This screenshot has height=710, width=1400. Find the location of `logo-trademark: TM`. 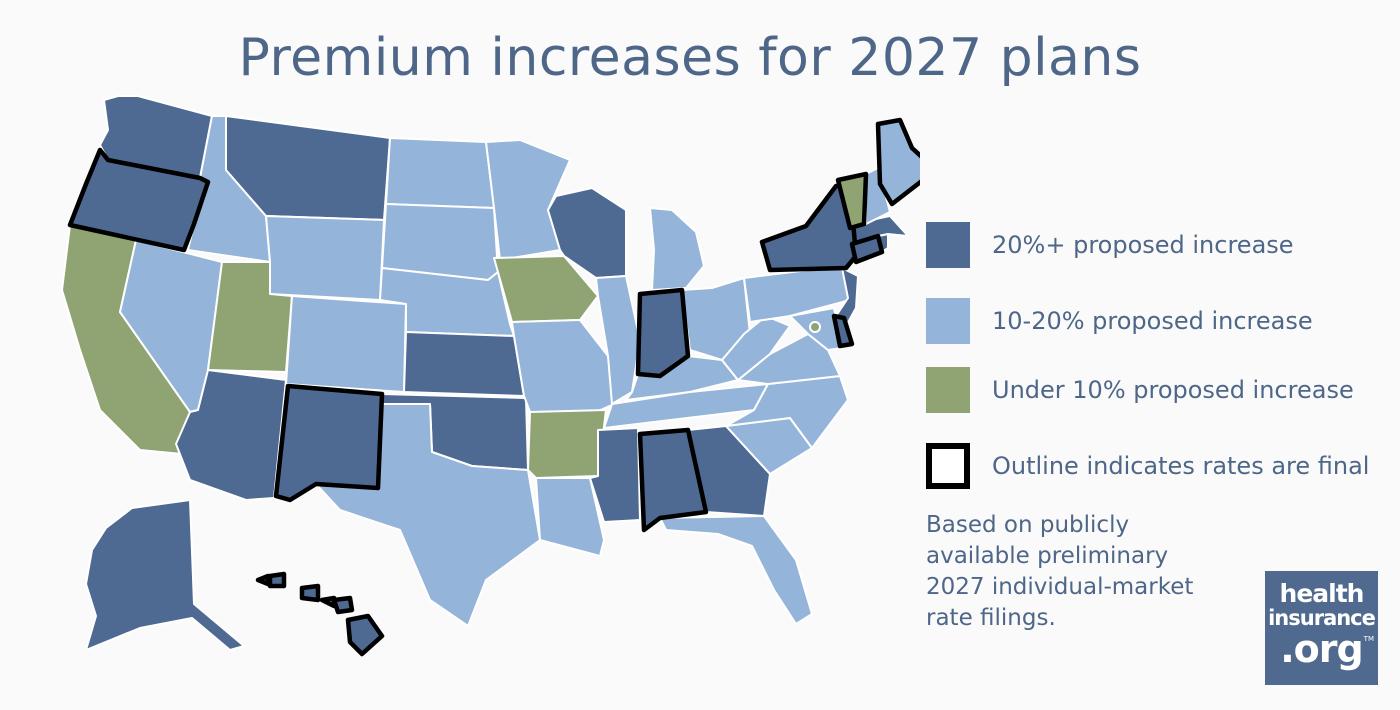

logo-trademark: TM is located at coordinates (1368, 639).